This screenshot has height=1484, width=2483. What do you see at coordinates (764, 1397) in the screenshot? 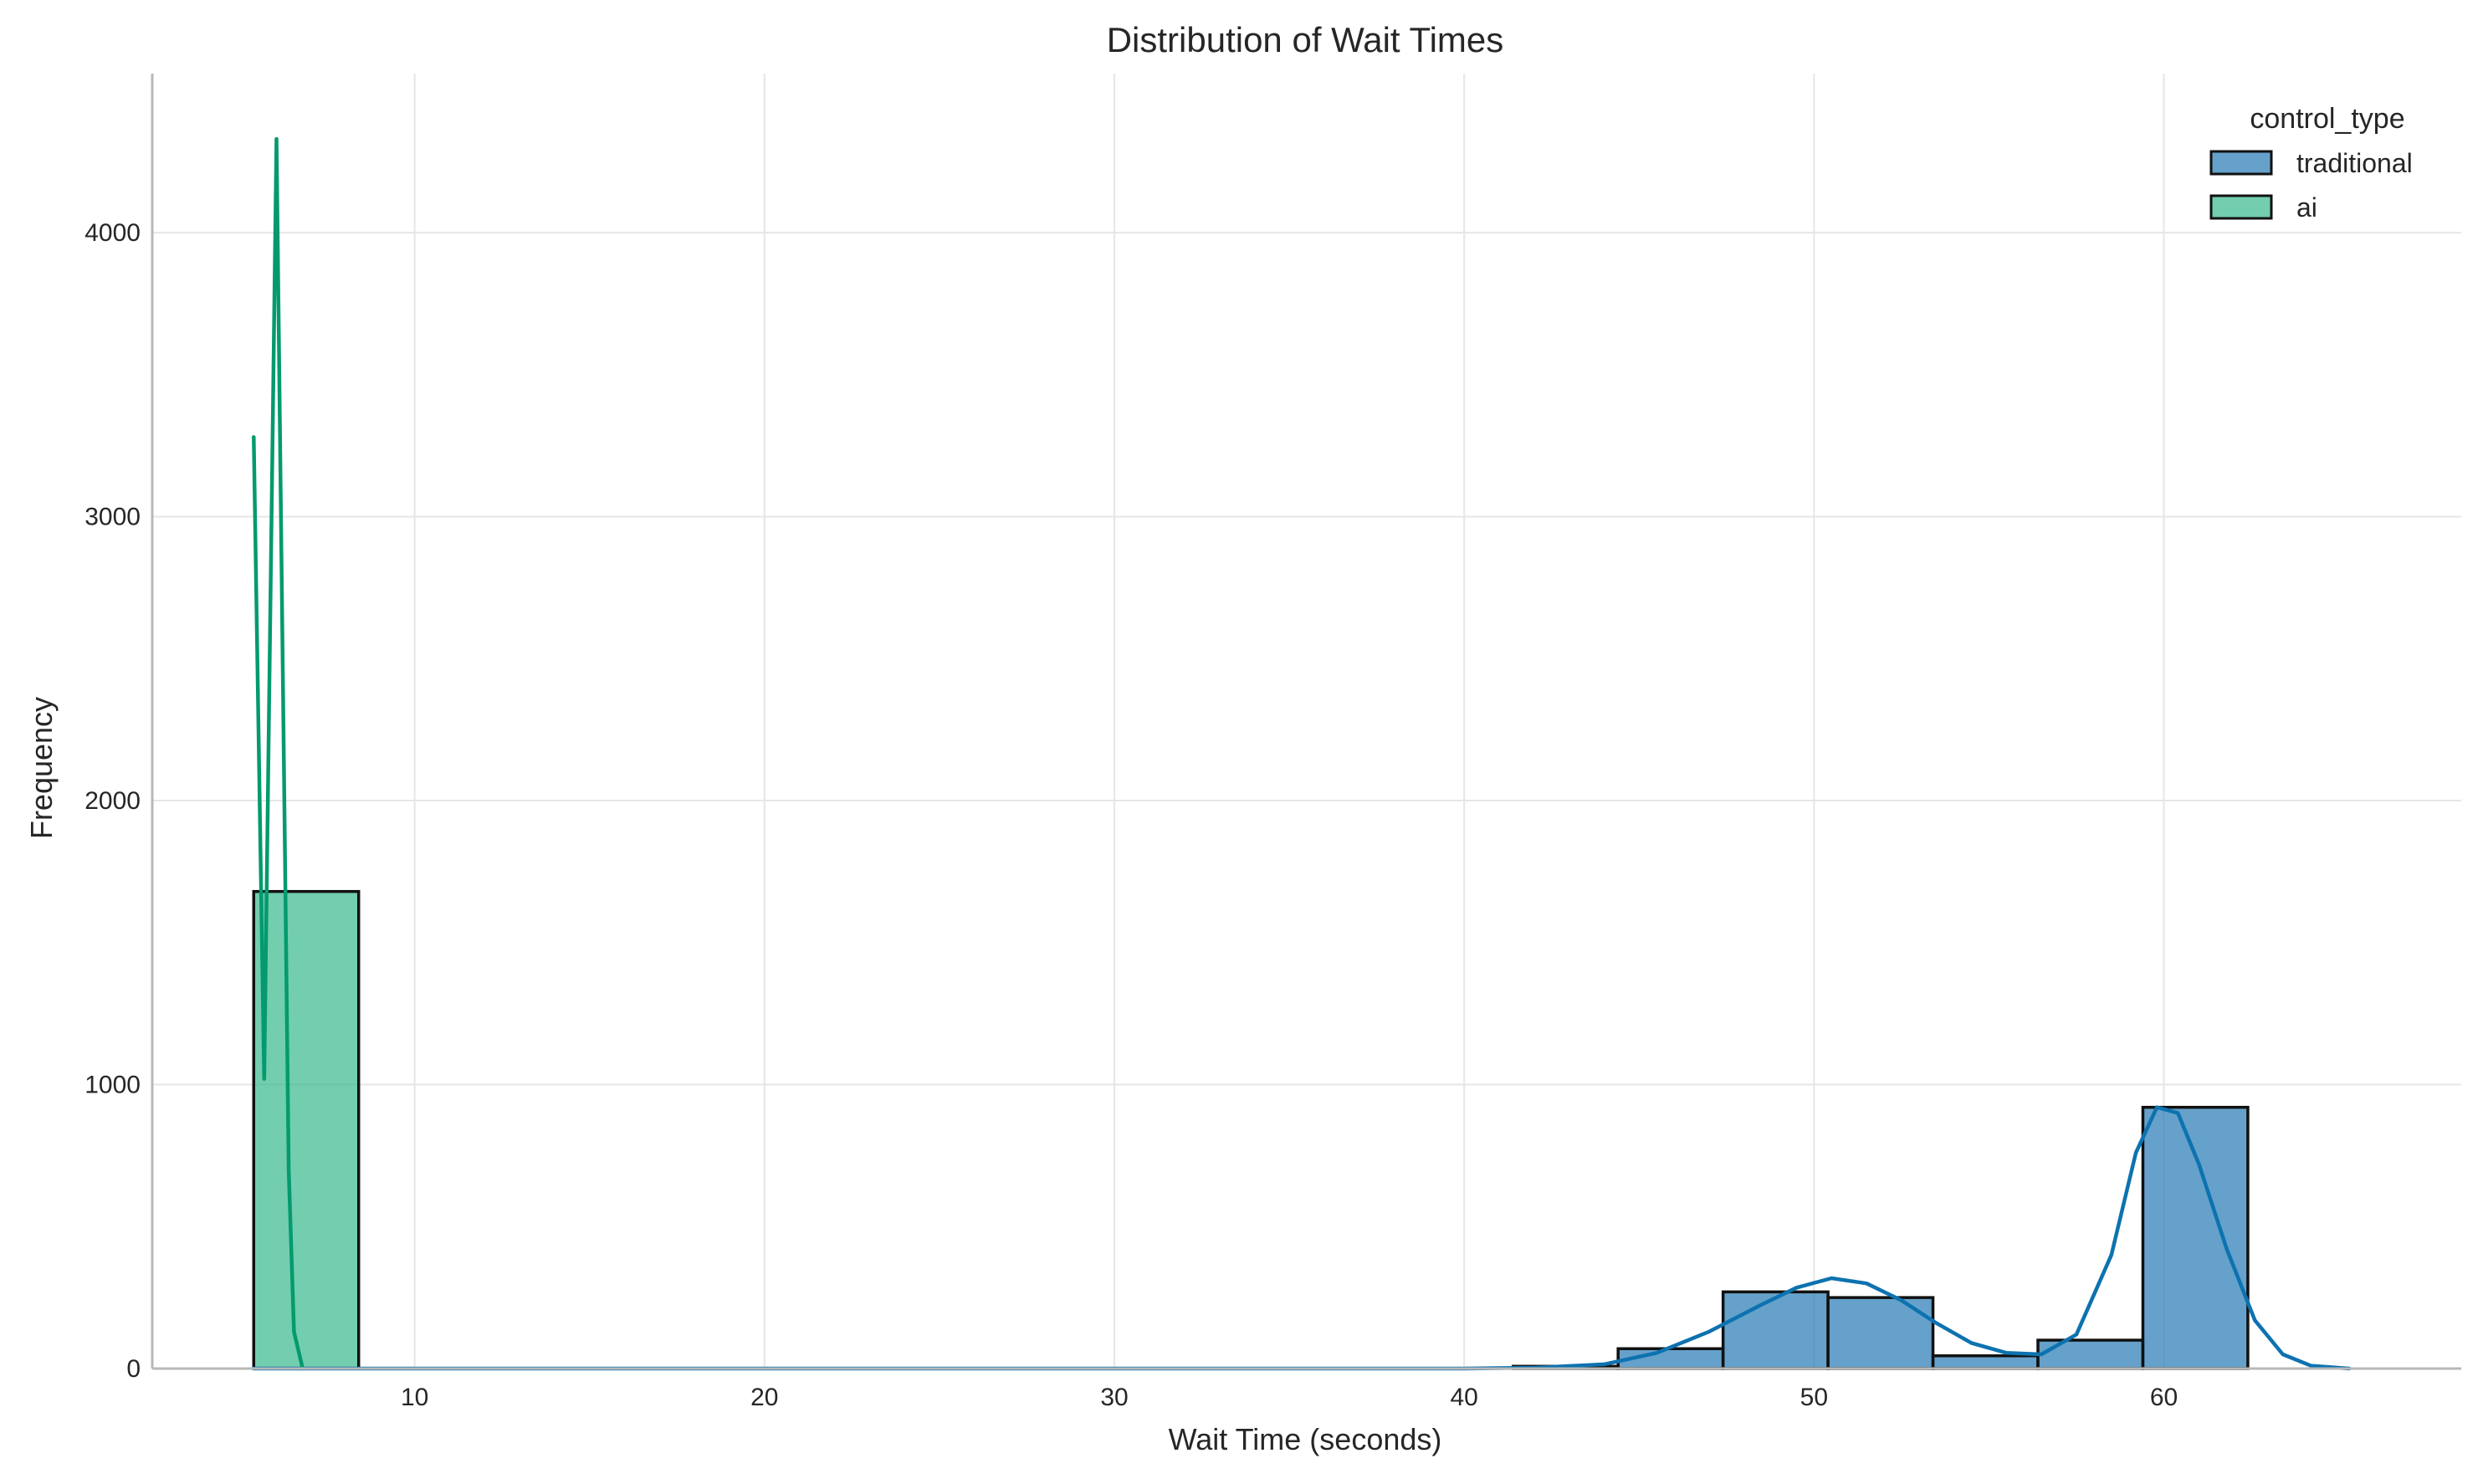
I see `x-tick-label: 20` at bounding box center [764, 1397].